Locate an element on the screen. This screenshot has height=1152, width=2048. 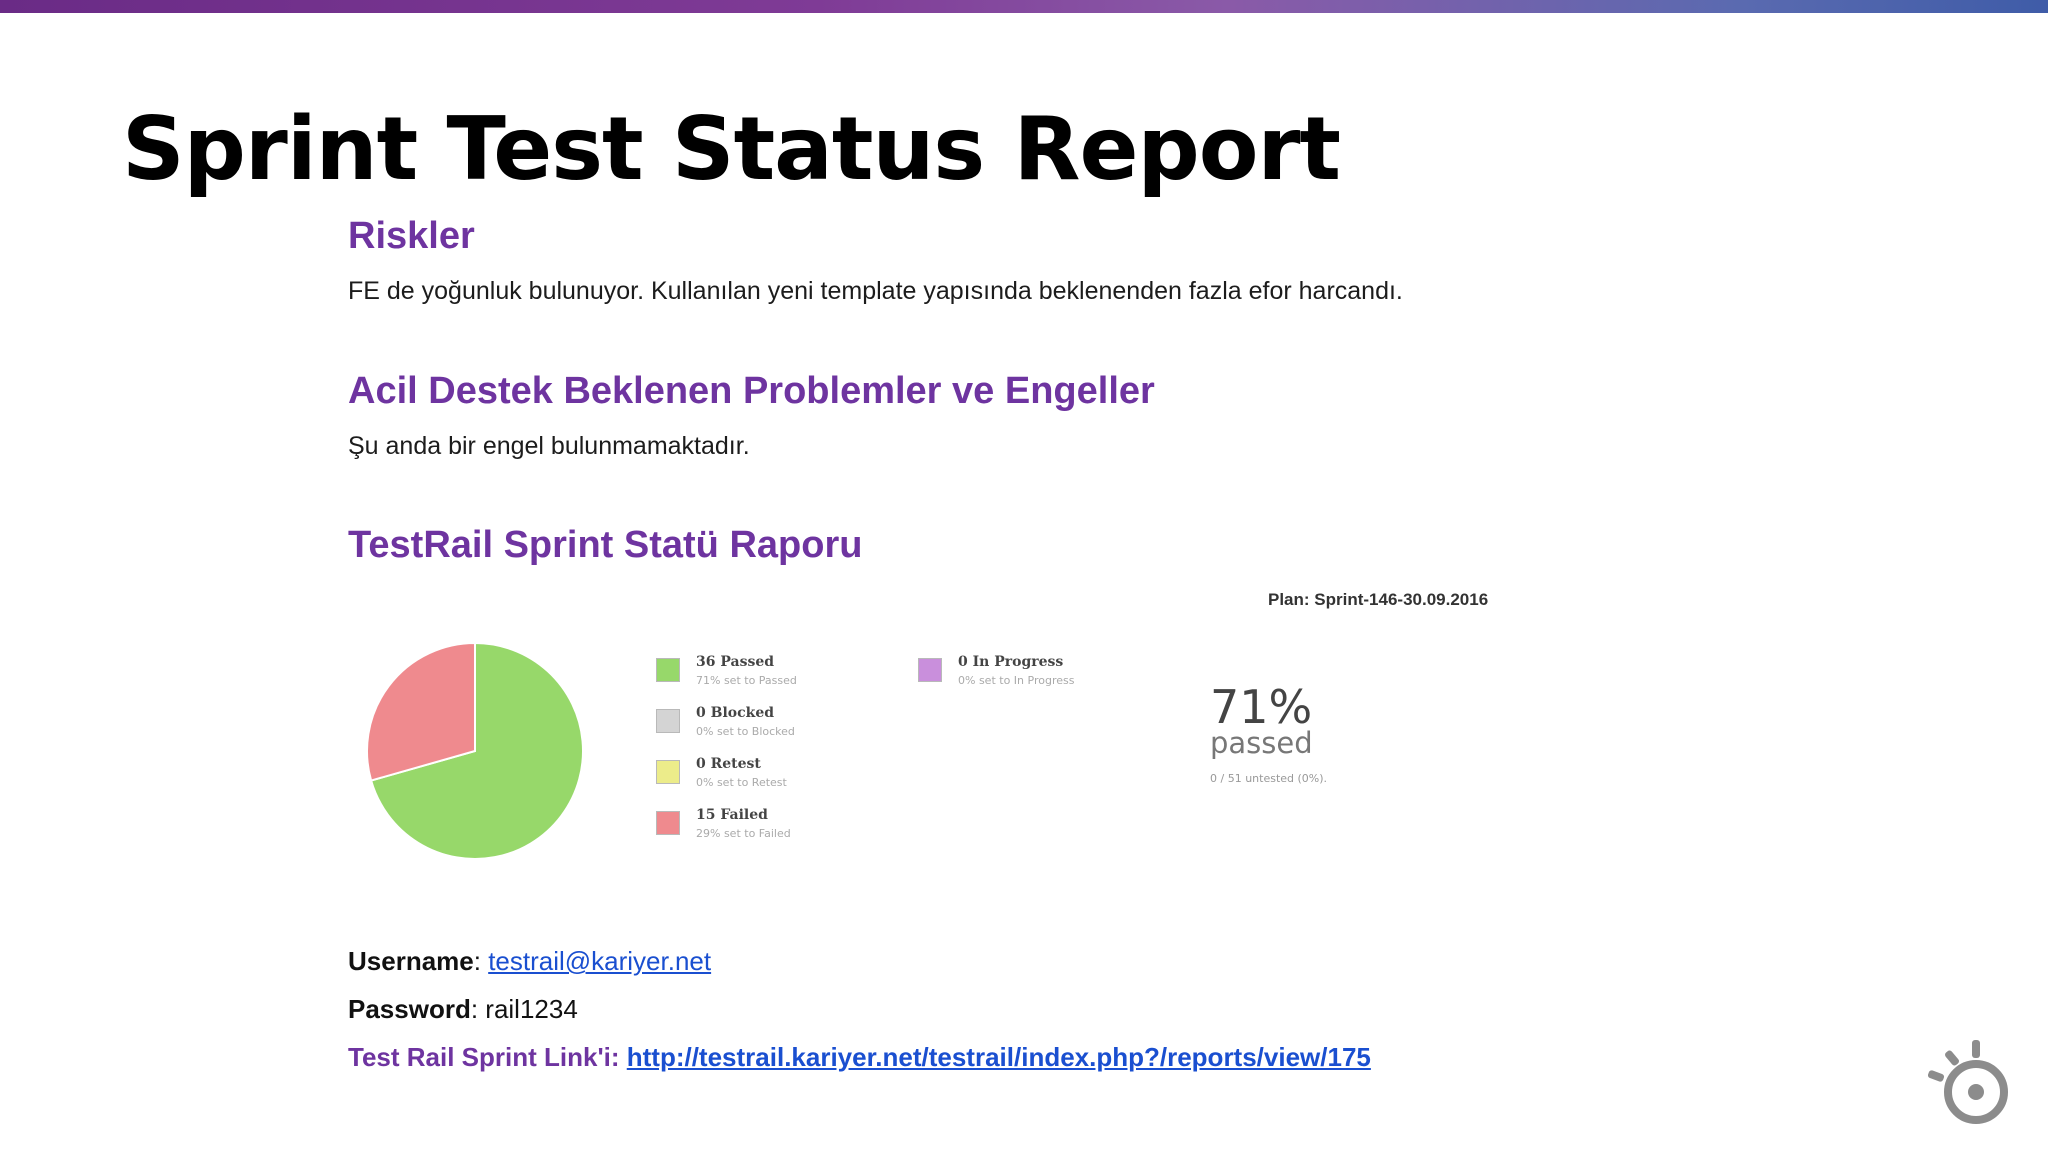
password-row: Password: rail1234 is located at coordinates (463, 1009).